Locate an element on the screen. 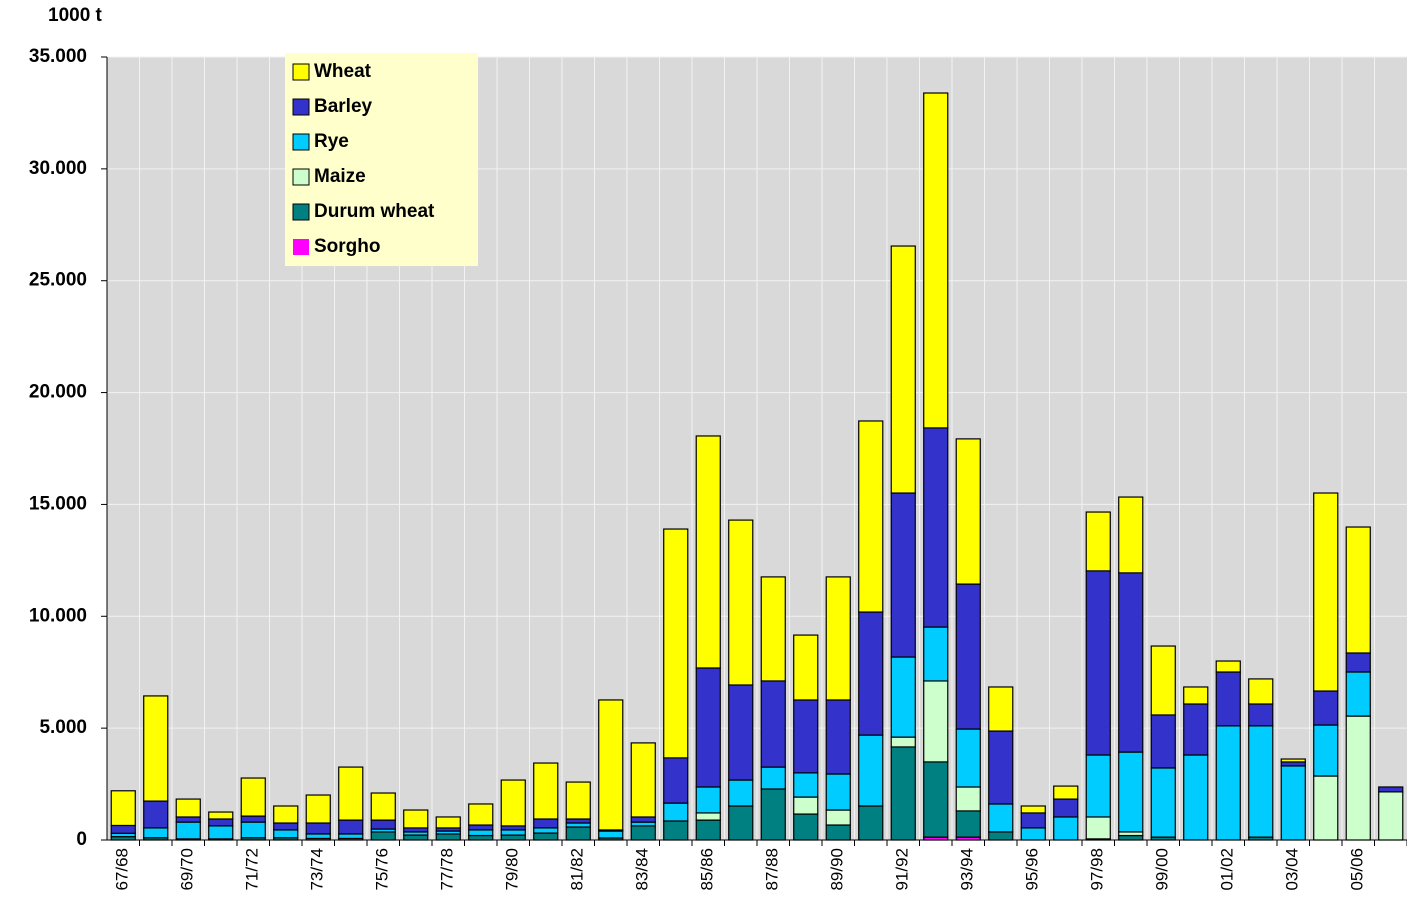  x-tick-label: 87/88 is located at coordinates (772, 869).